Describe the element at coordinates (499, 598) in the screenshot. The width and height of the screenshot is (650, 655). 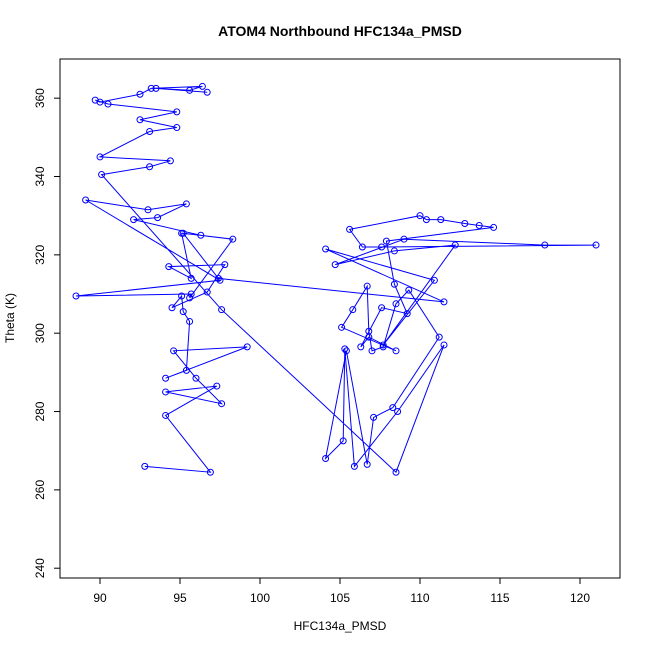
I see `x-tick-label: 115` at that location.